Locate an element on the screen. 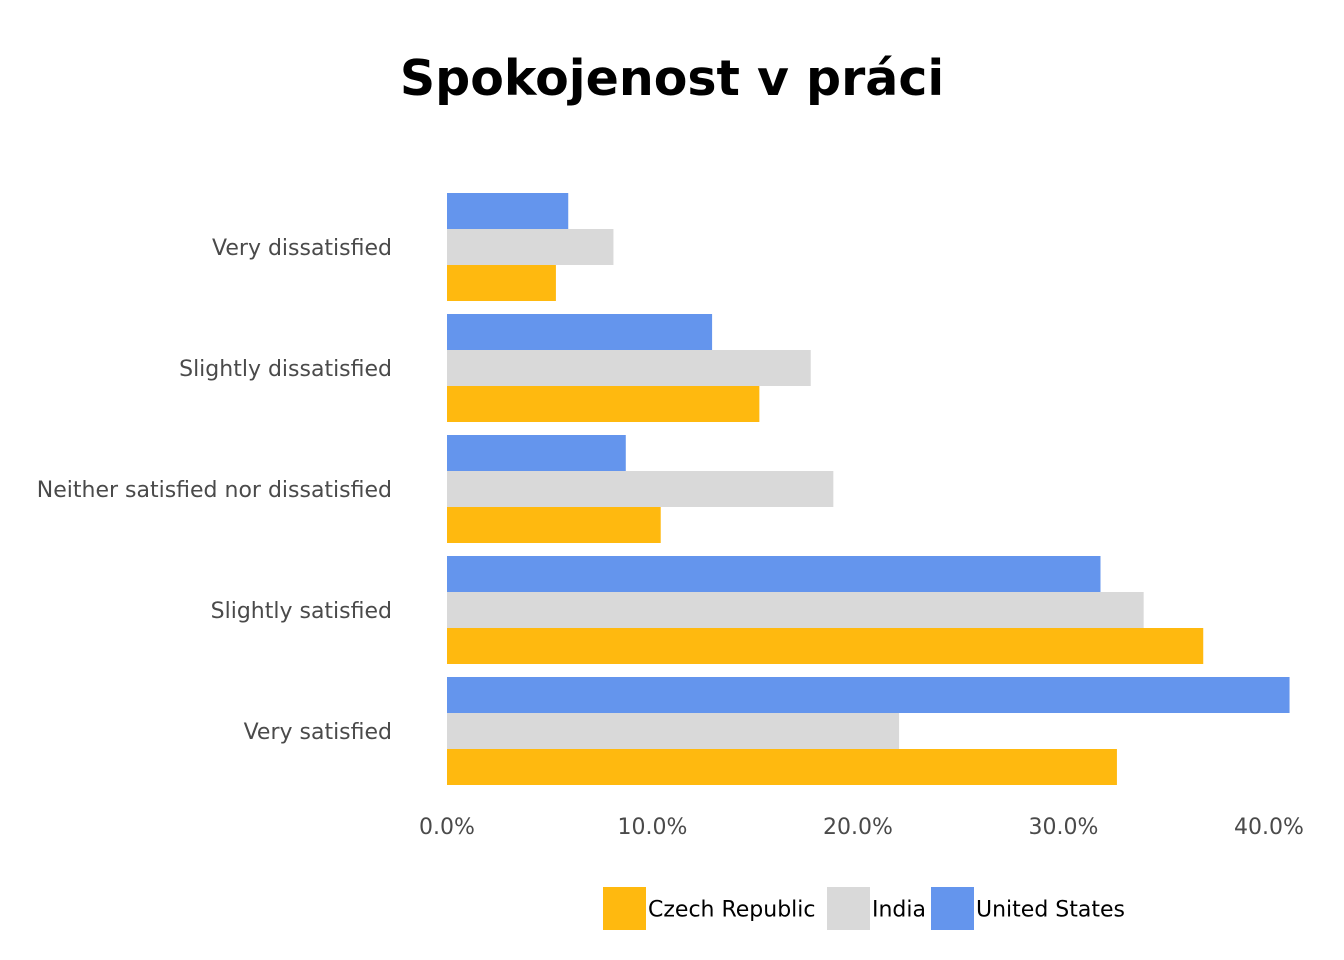 This screenshot has height=960, width=1344. legend-label-czech-republic: Czech Republic is located at coordinates (732, 910).